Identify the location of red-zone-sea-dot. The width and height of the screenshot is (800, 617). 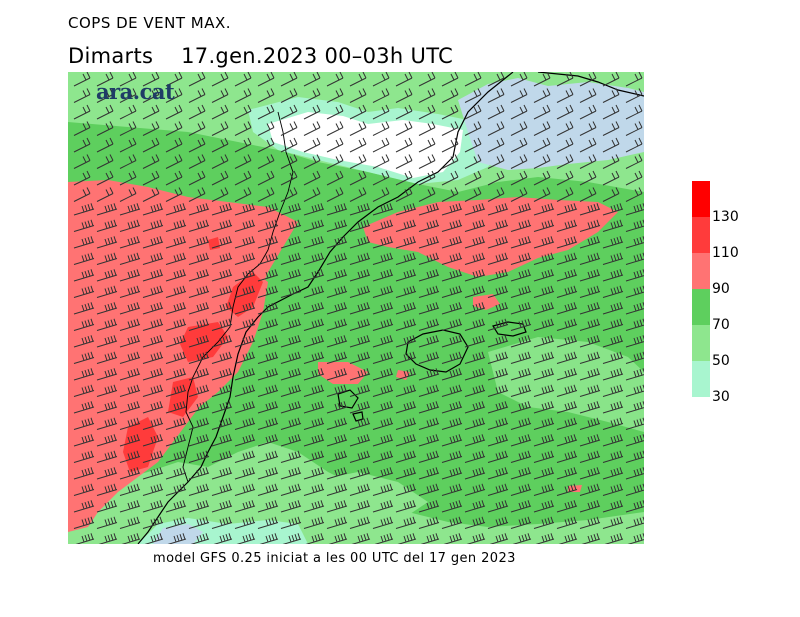
(403, 375).